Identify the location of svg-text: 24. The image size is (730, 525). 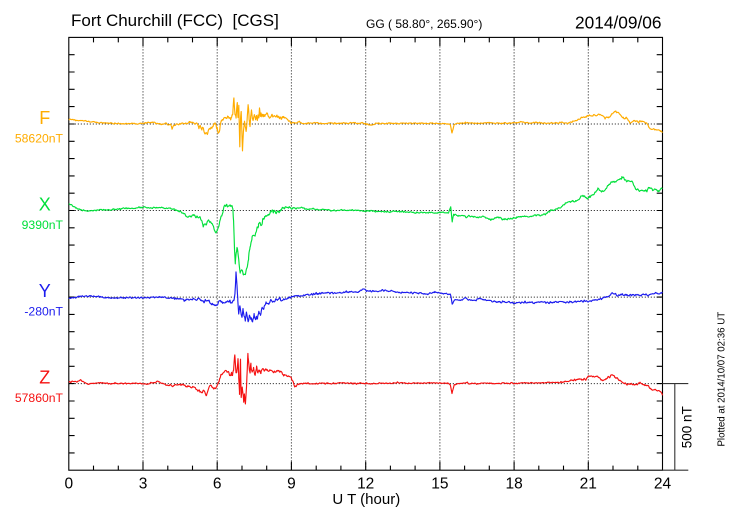
(663, 484).